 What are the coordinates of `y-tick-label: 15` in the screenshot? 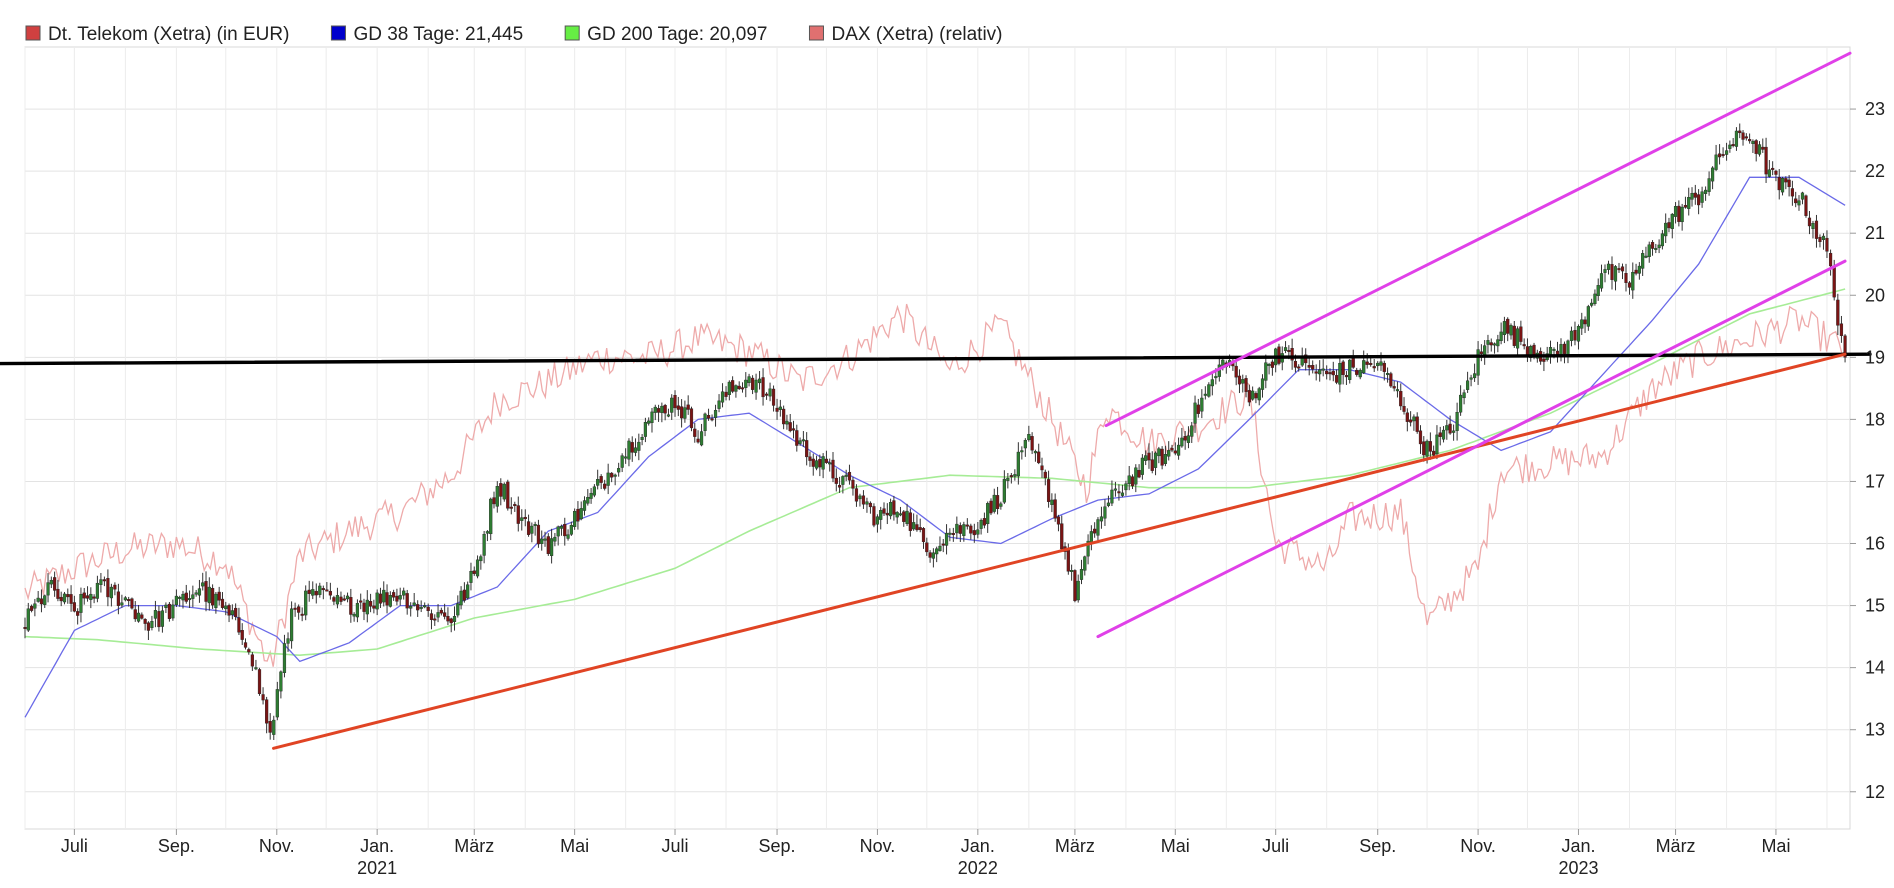 It's located at (1875, 606).